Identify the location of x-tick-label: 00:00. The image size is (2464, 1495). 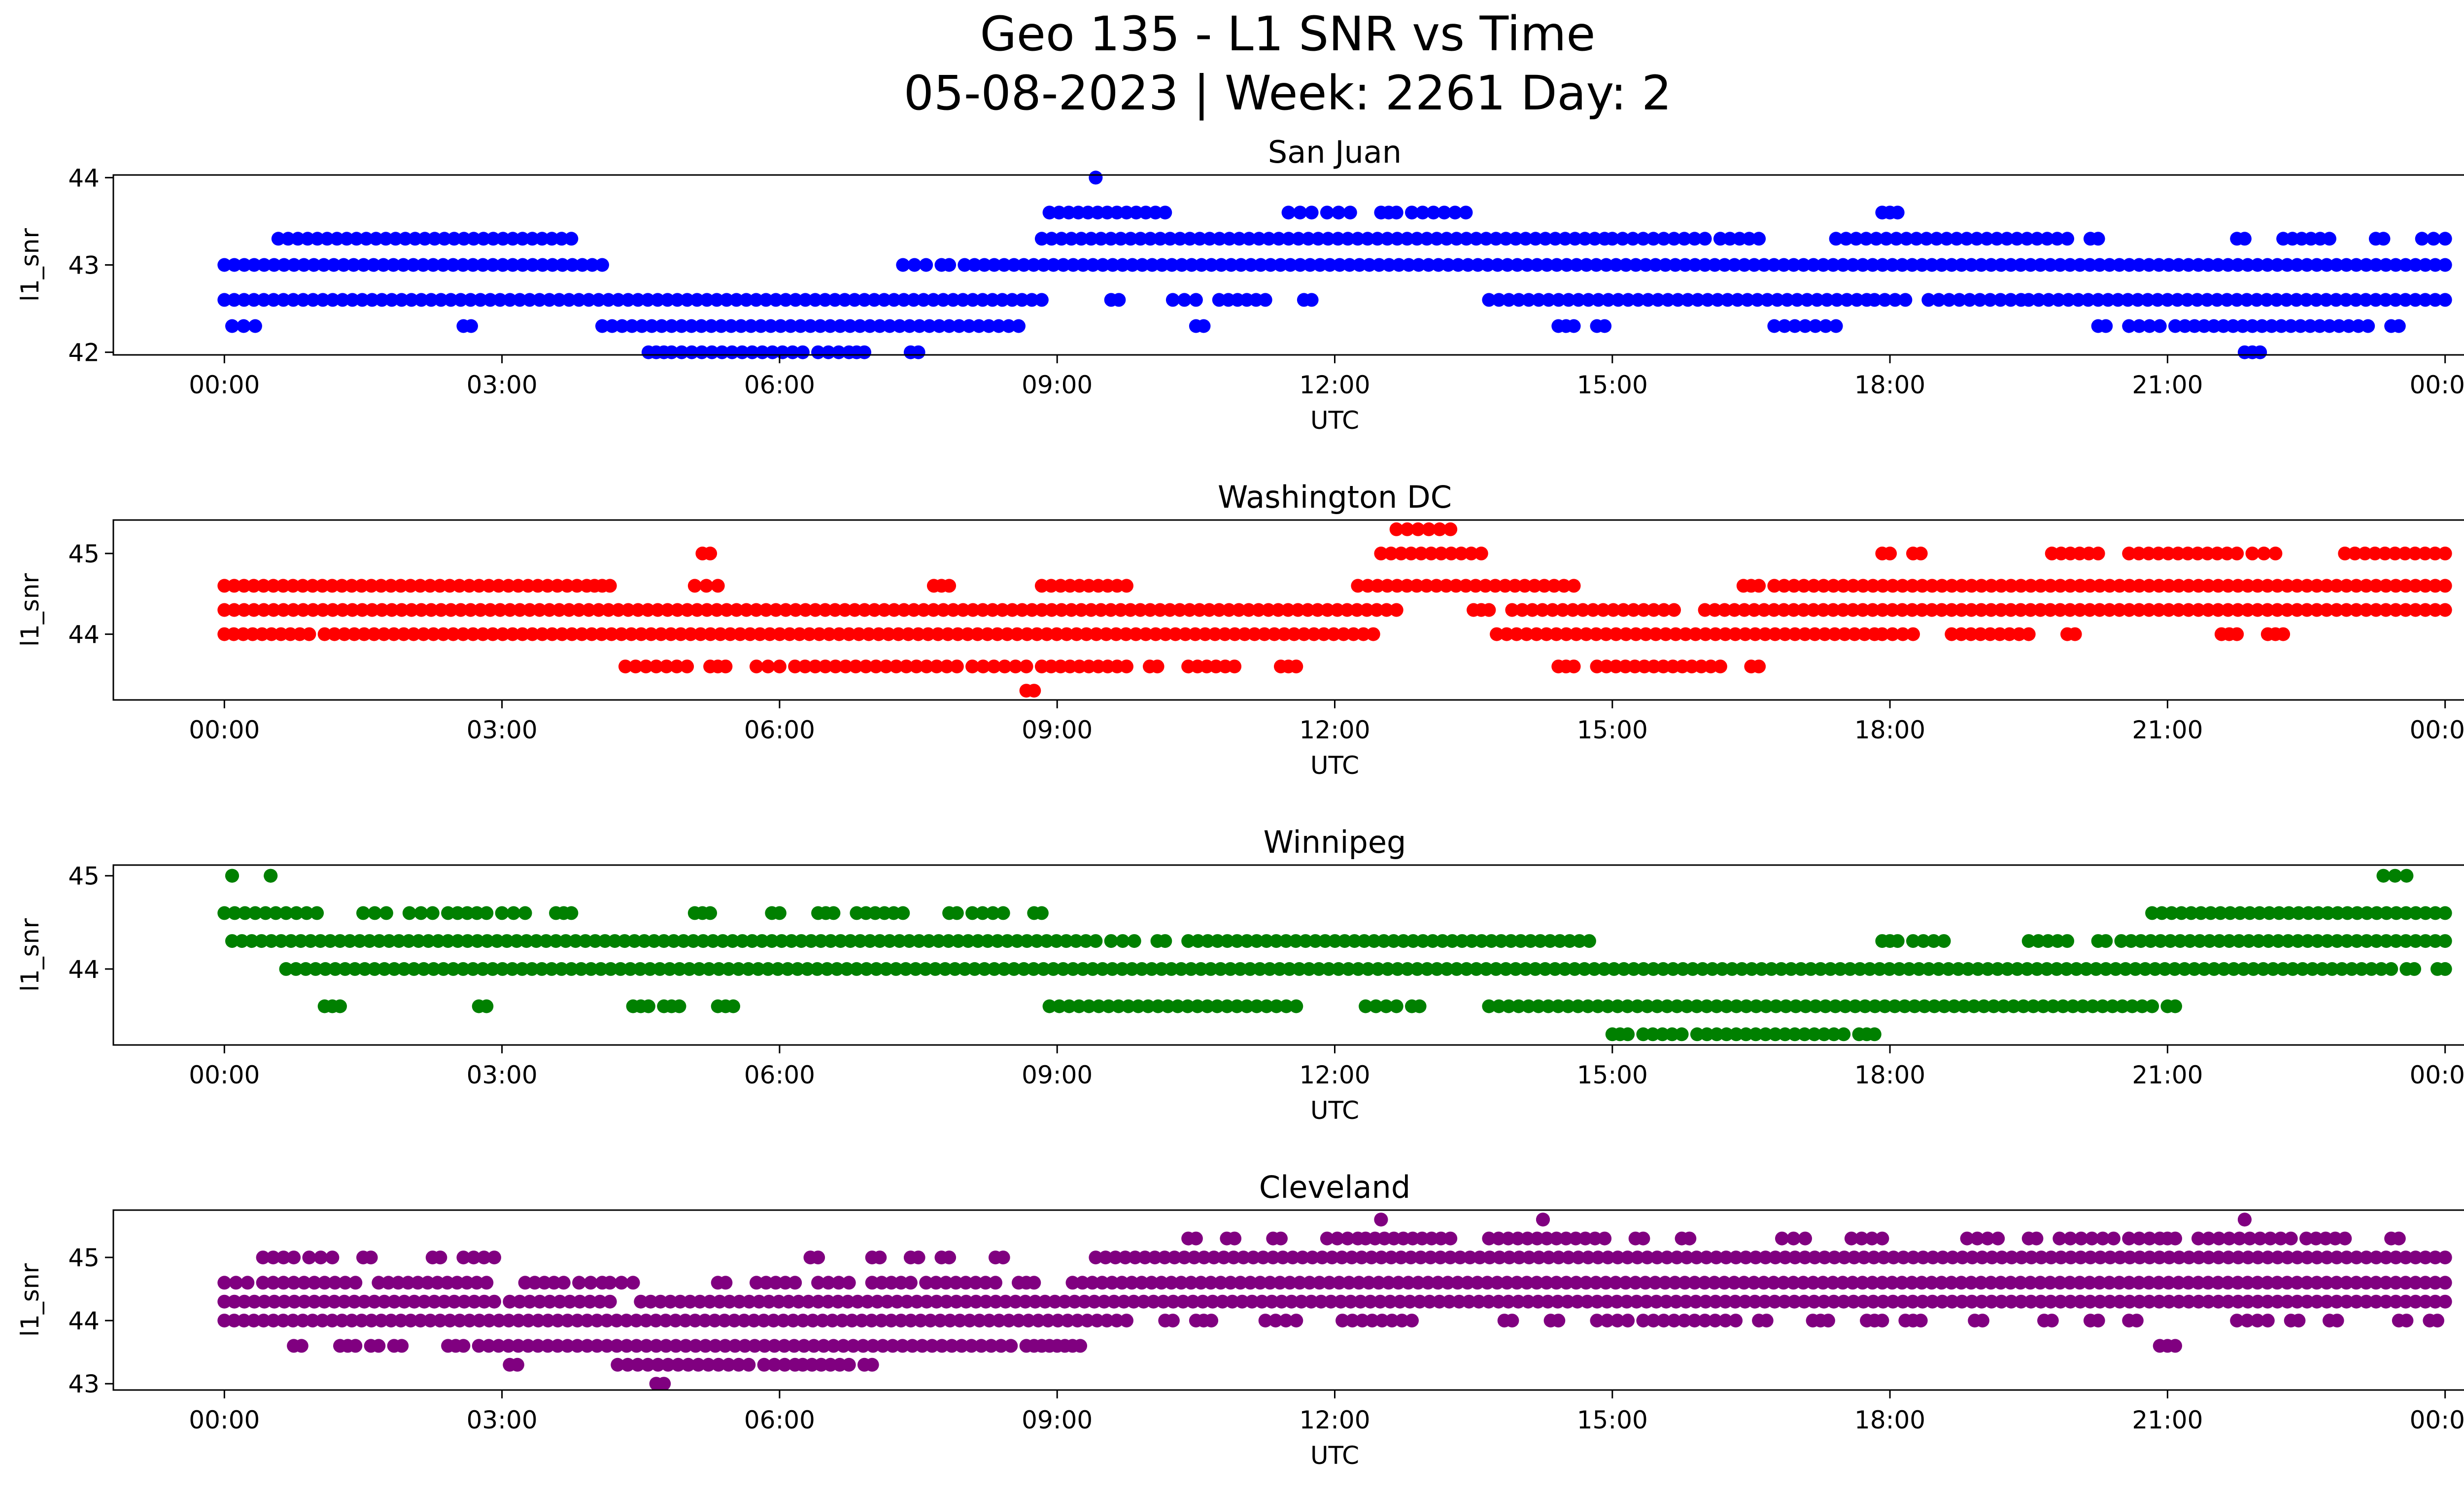
(224, 1075).